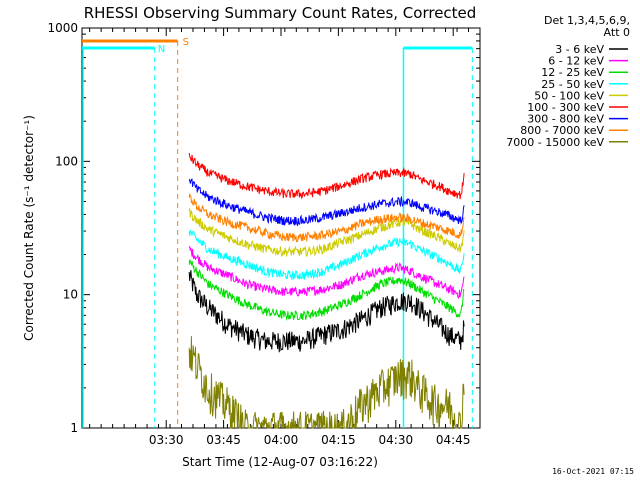 Image resolution: width=640 pixels, height=484 pixels. What do you see at coordinates (593, 471) in the screenshot?
I see `footer-timestamp: 16-Oct-2021 07:15` at bounding box center [593, 471].